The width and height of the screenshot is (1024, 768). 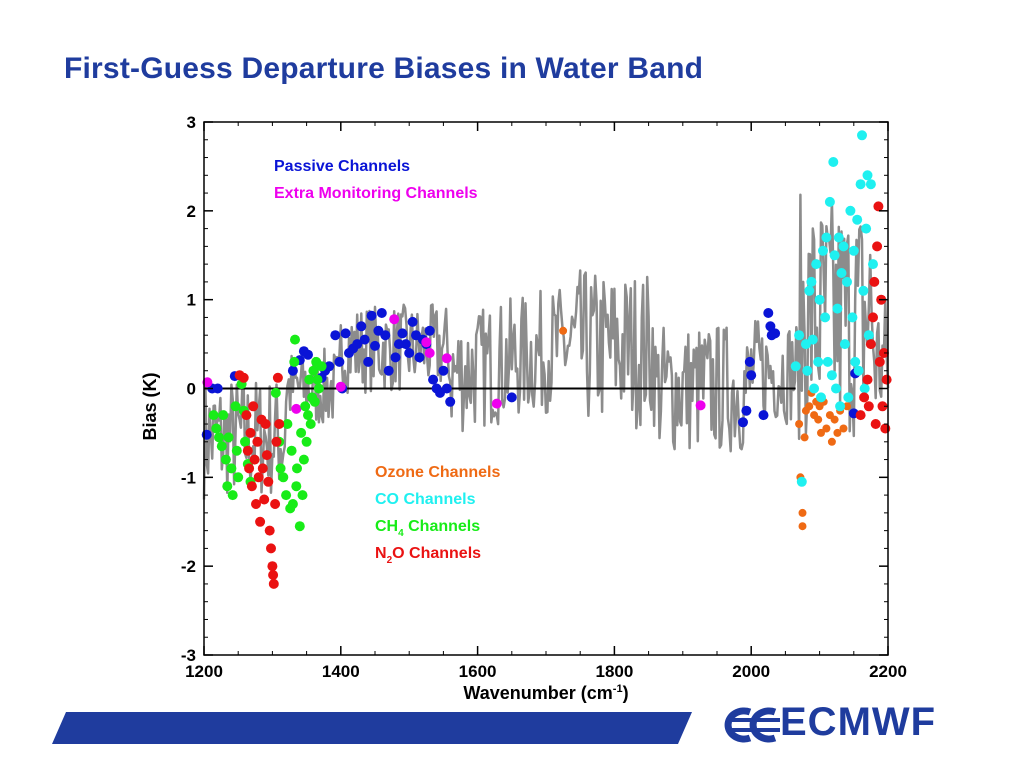 What do you see at coordinates (150, 406) in the screenshot?
I see `y-axis-title: Bias (K)` at bounding box center [150, 406].